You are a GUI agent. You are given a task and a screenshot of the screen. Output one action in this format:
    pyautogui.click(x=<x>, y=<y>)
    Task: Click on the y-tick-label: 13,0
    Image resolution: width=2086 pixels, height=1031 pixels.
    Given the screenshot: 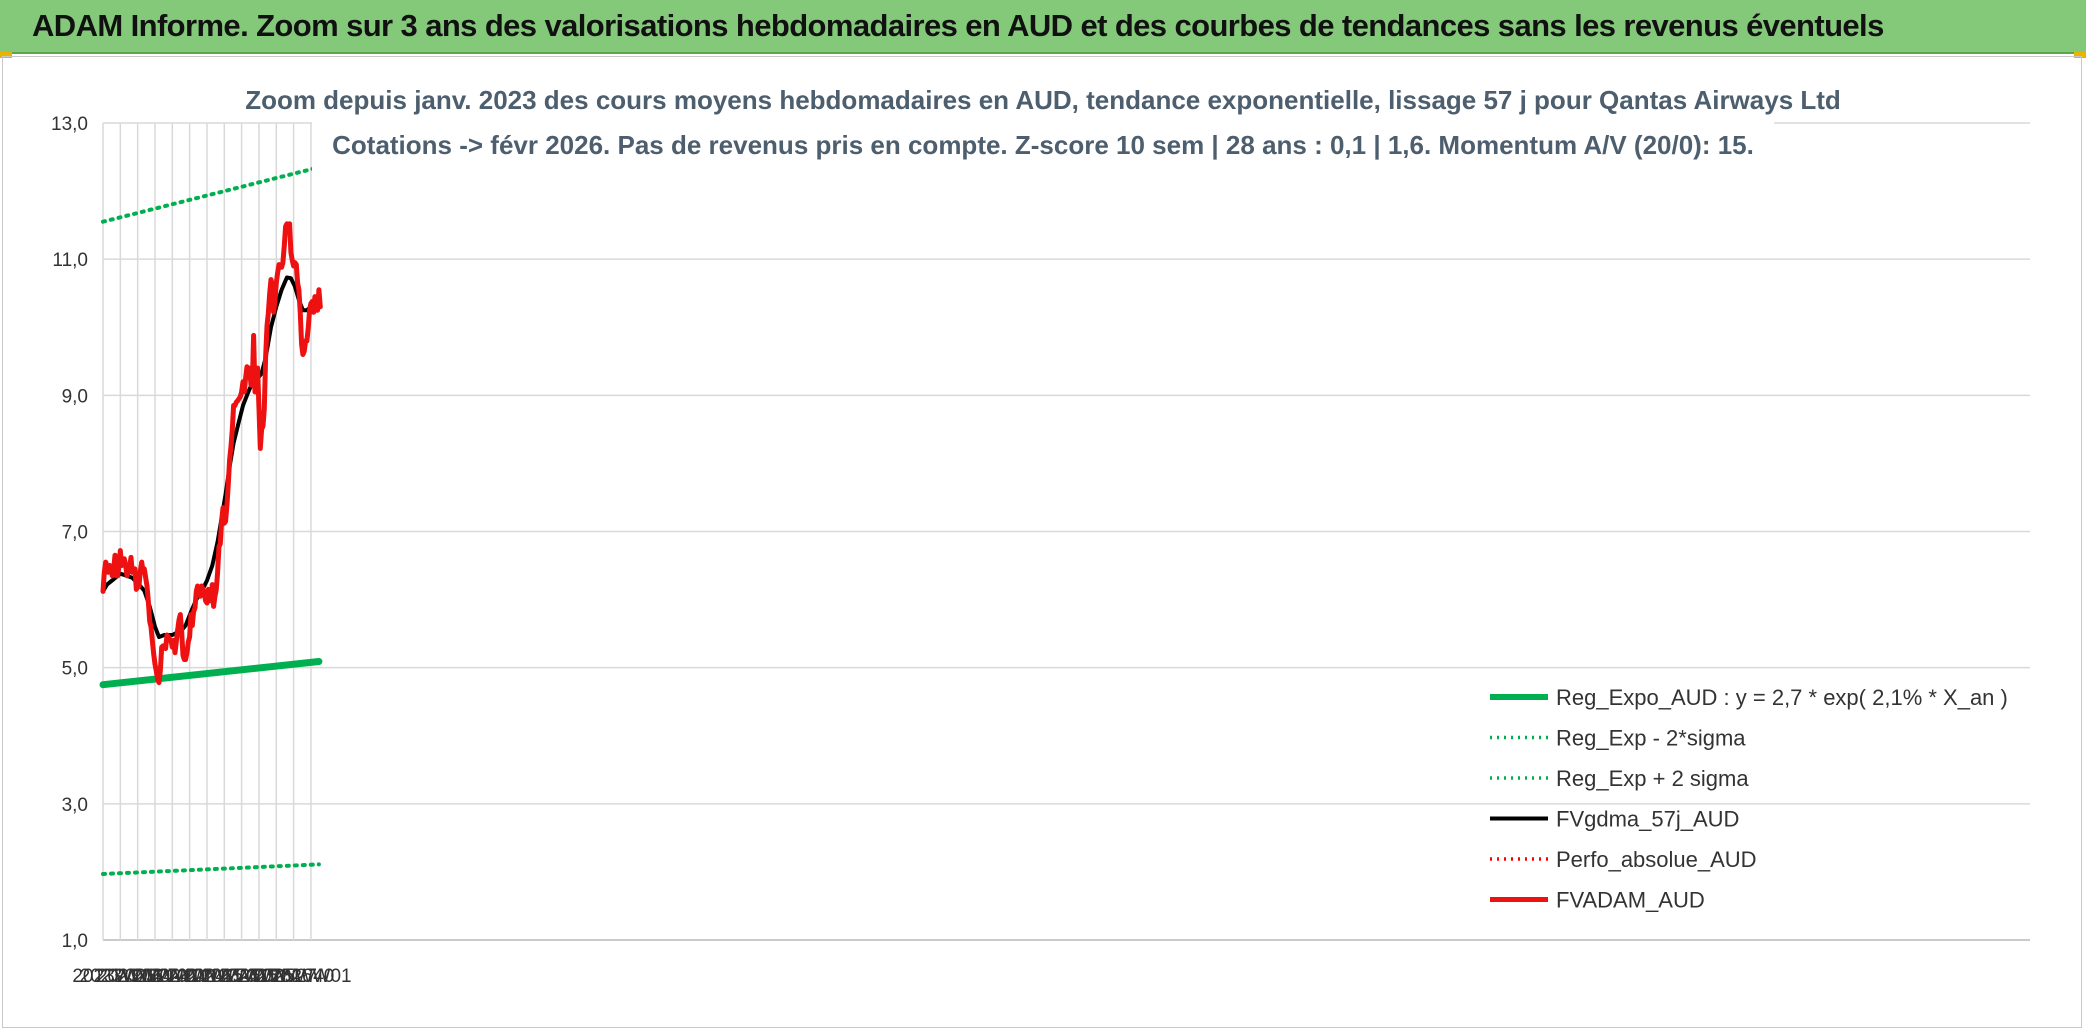 What is the action you would take?
    pyautogui.click(x=69, y=124)
    